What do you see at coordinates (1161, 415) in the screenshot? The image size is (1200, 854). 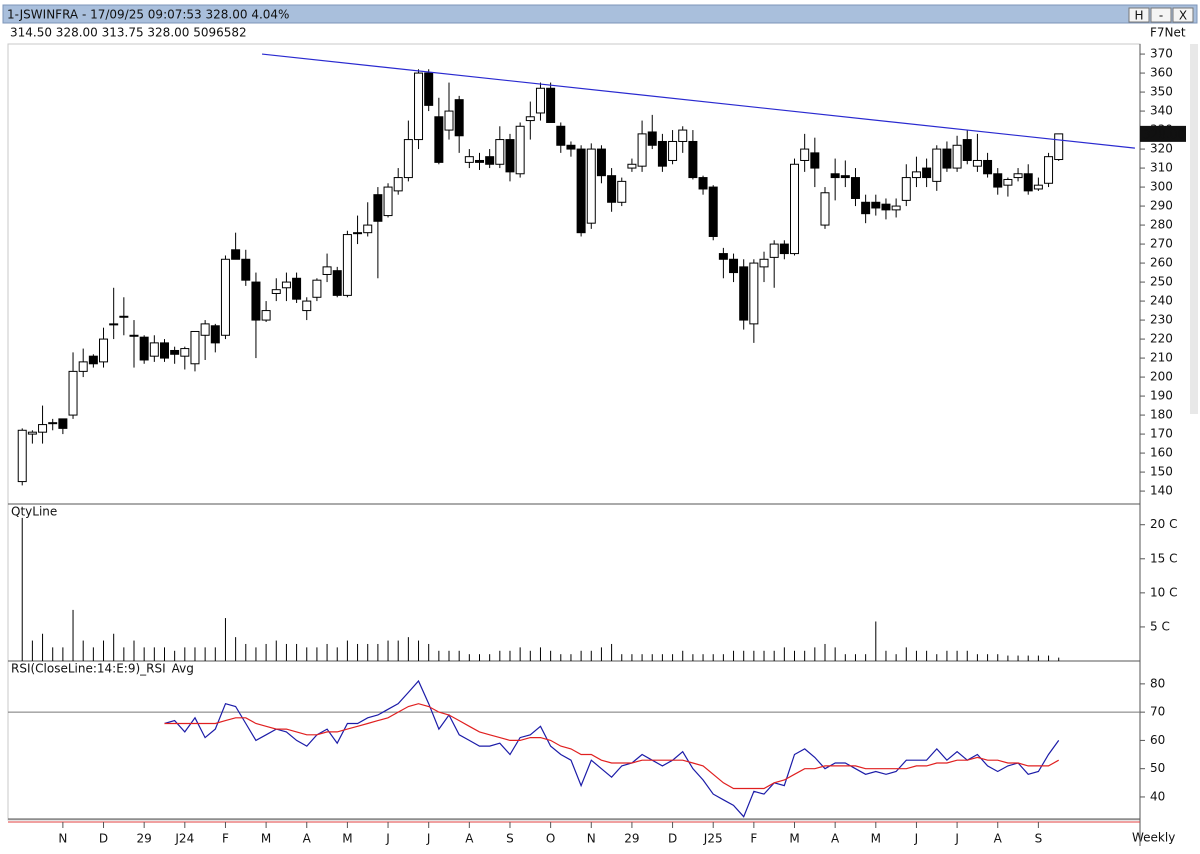 I see `y-tick-label: 180` at bounding box center [1161, 415].